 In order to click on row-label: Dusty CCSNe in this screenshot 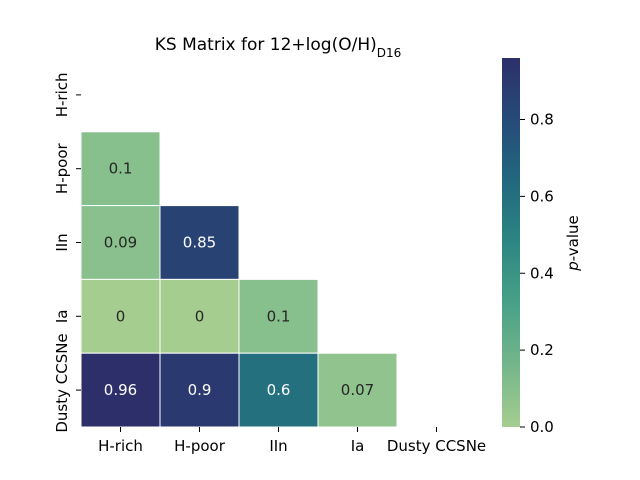, I will do `click(62, 382)`.